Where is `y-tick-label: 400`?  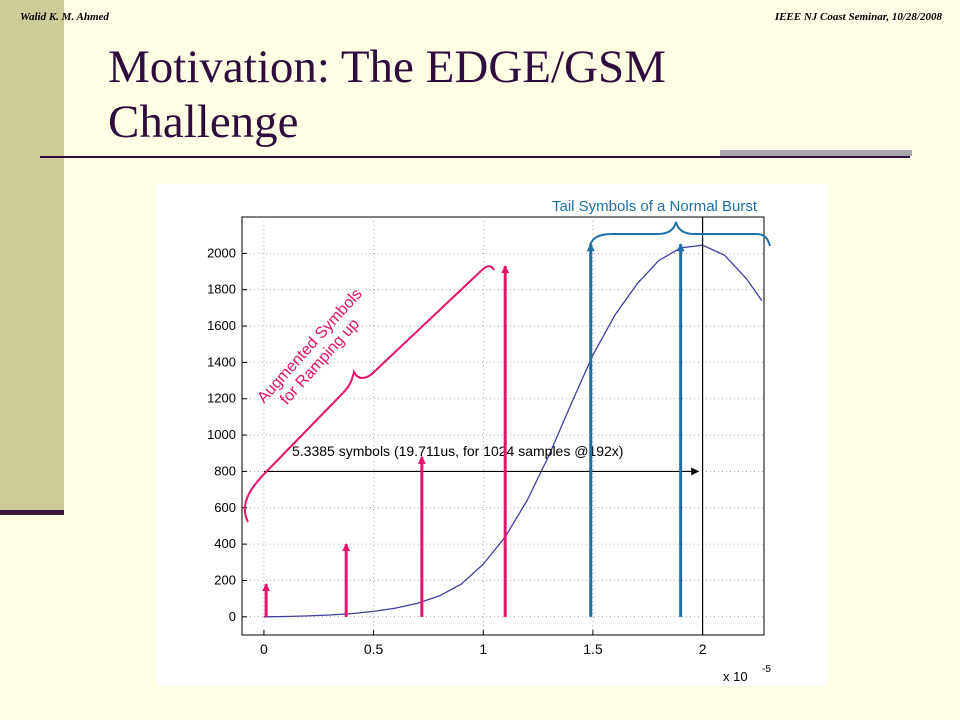
y-tick-label: 400 is located at coordinates (225, 543).